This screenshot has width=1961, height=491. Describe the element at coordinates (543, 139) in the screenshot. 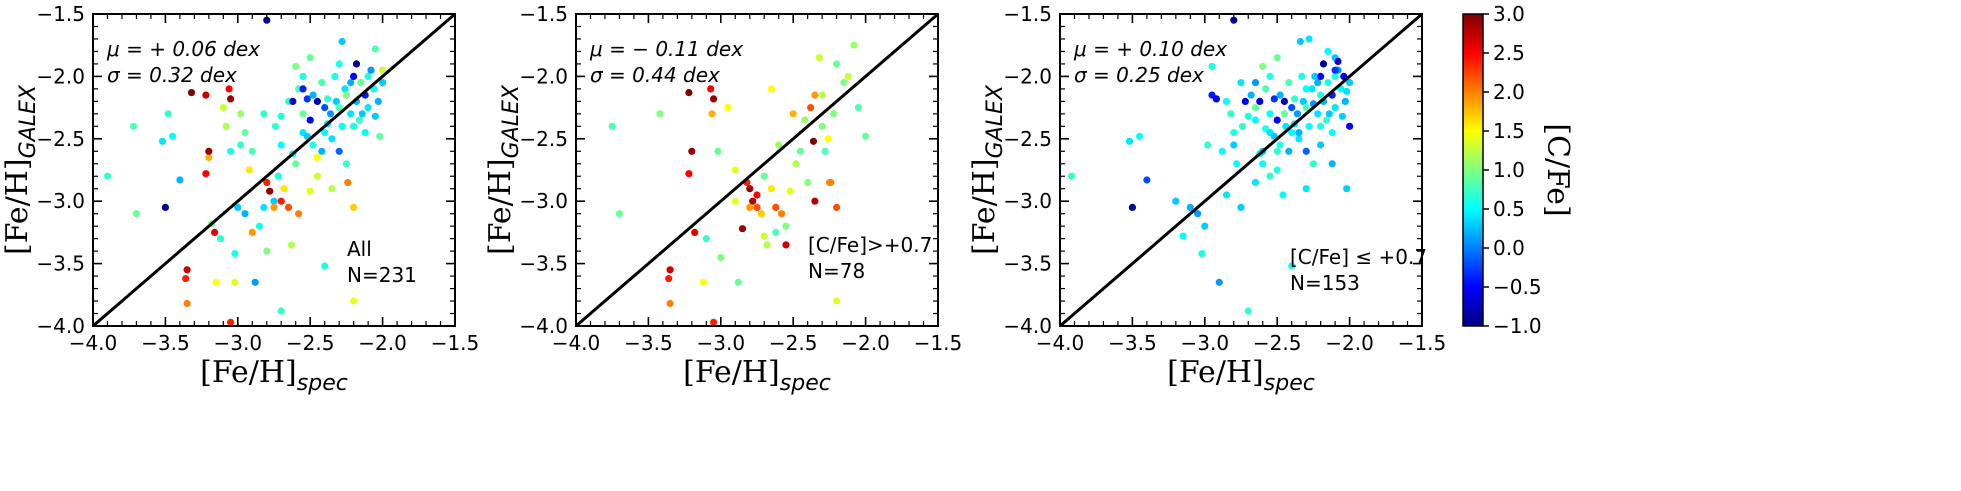

I see `y-tick-label: −2.5` at that location.